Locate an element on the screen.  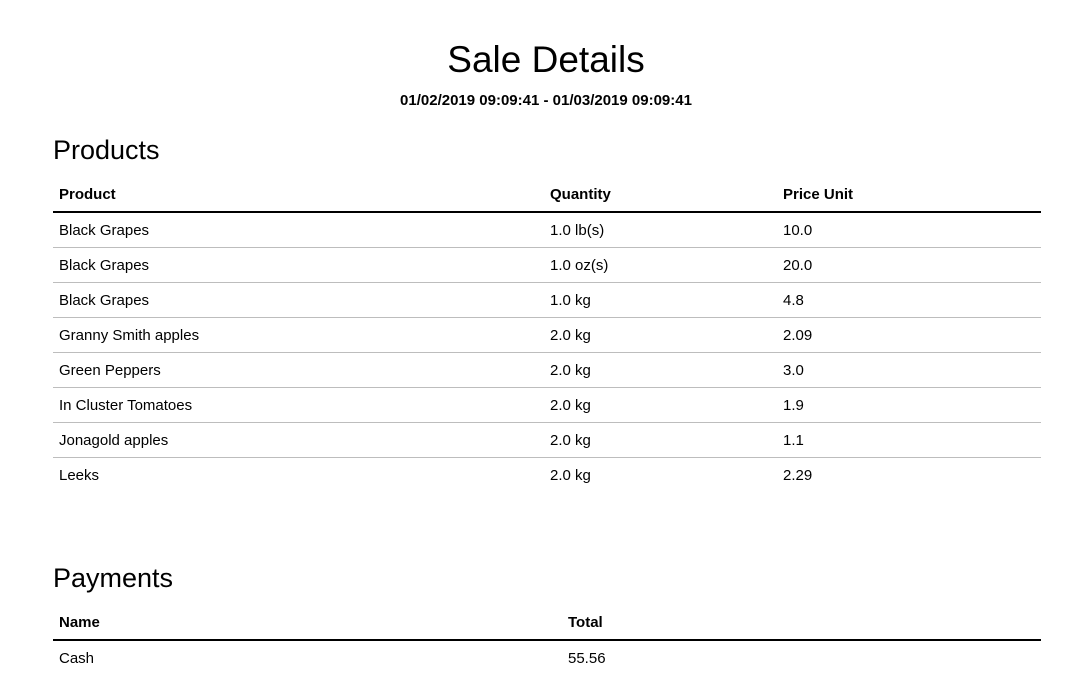
product-name-cell: In Cluster Tomatoes is located at coordinates (298, 405).